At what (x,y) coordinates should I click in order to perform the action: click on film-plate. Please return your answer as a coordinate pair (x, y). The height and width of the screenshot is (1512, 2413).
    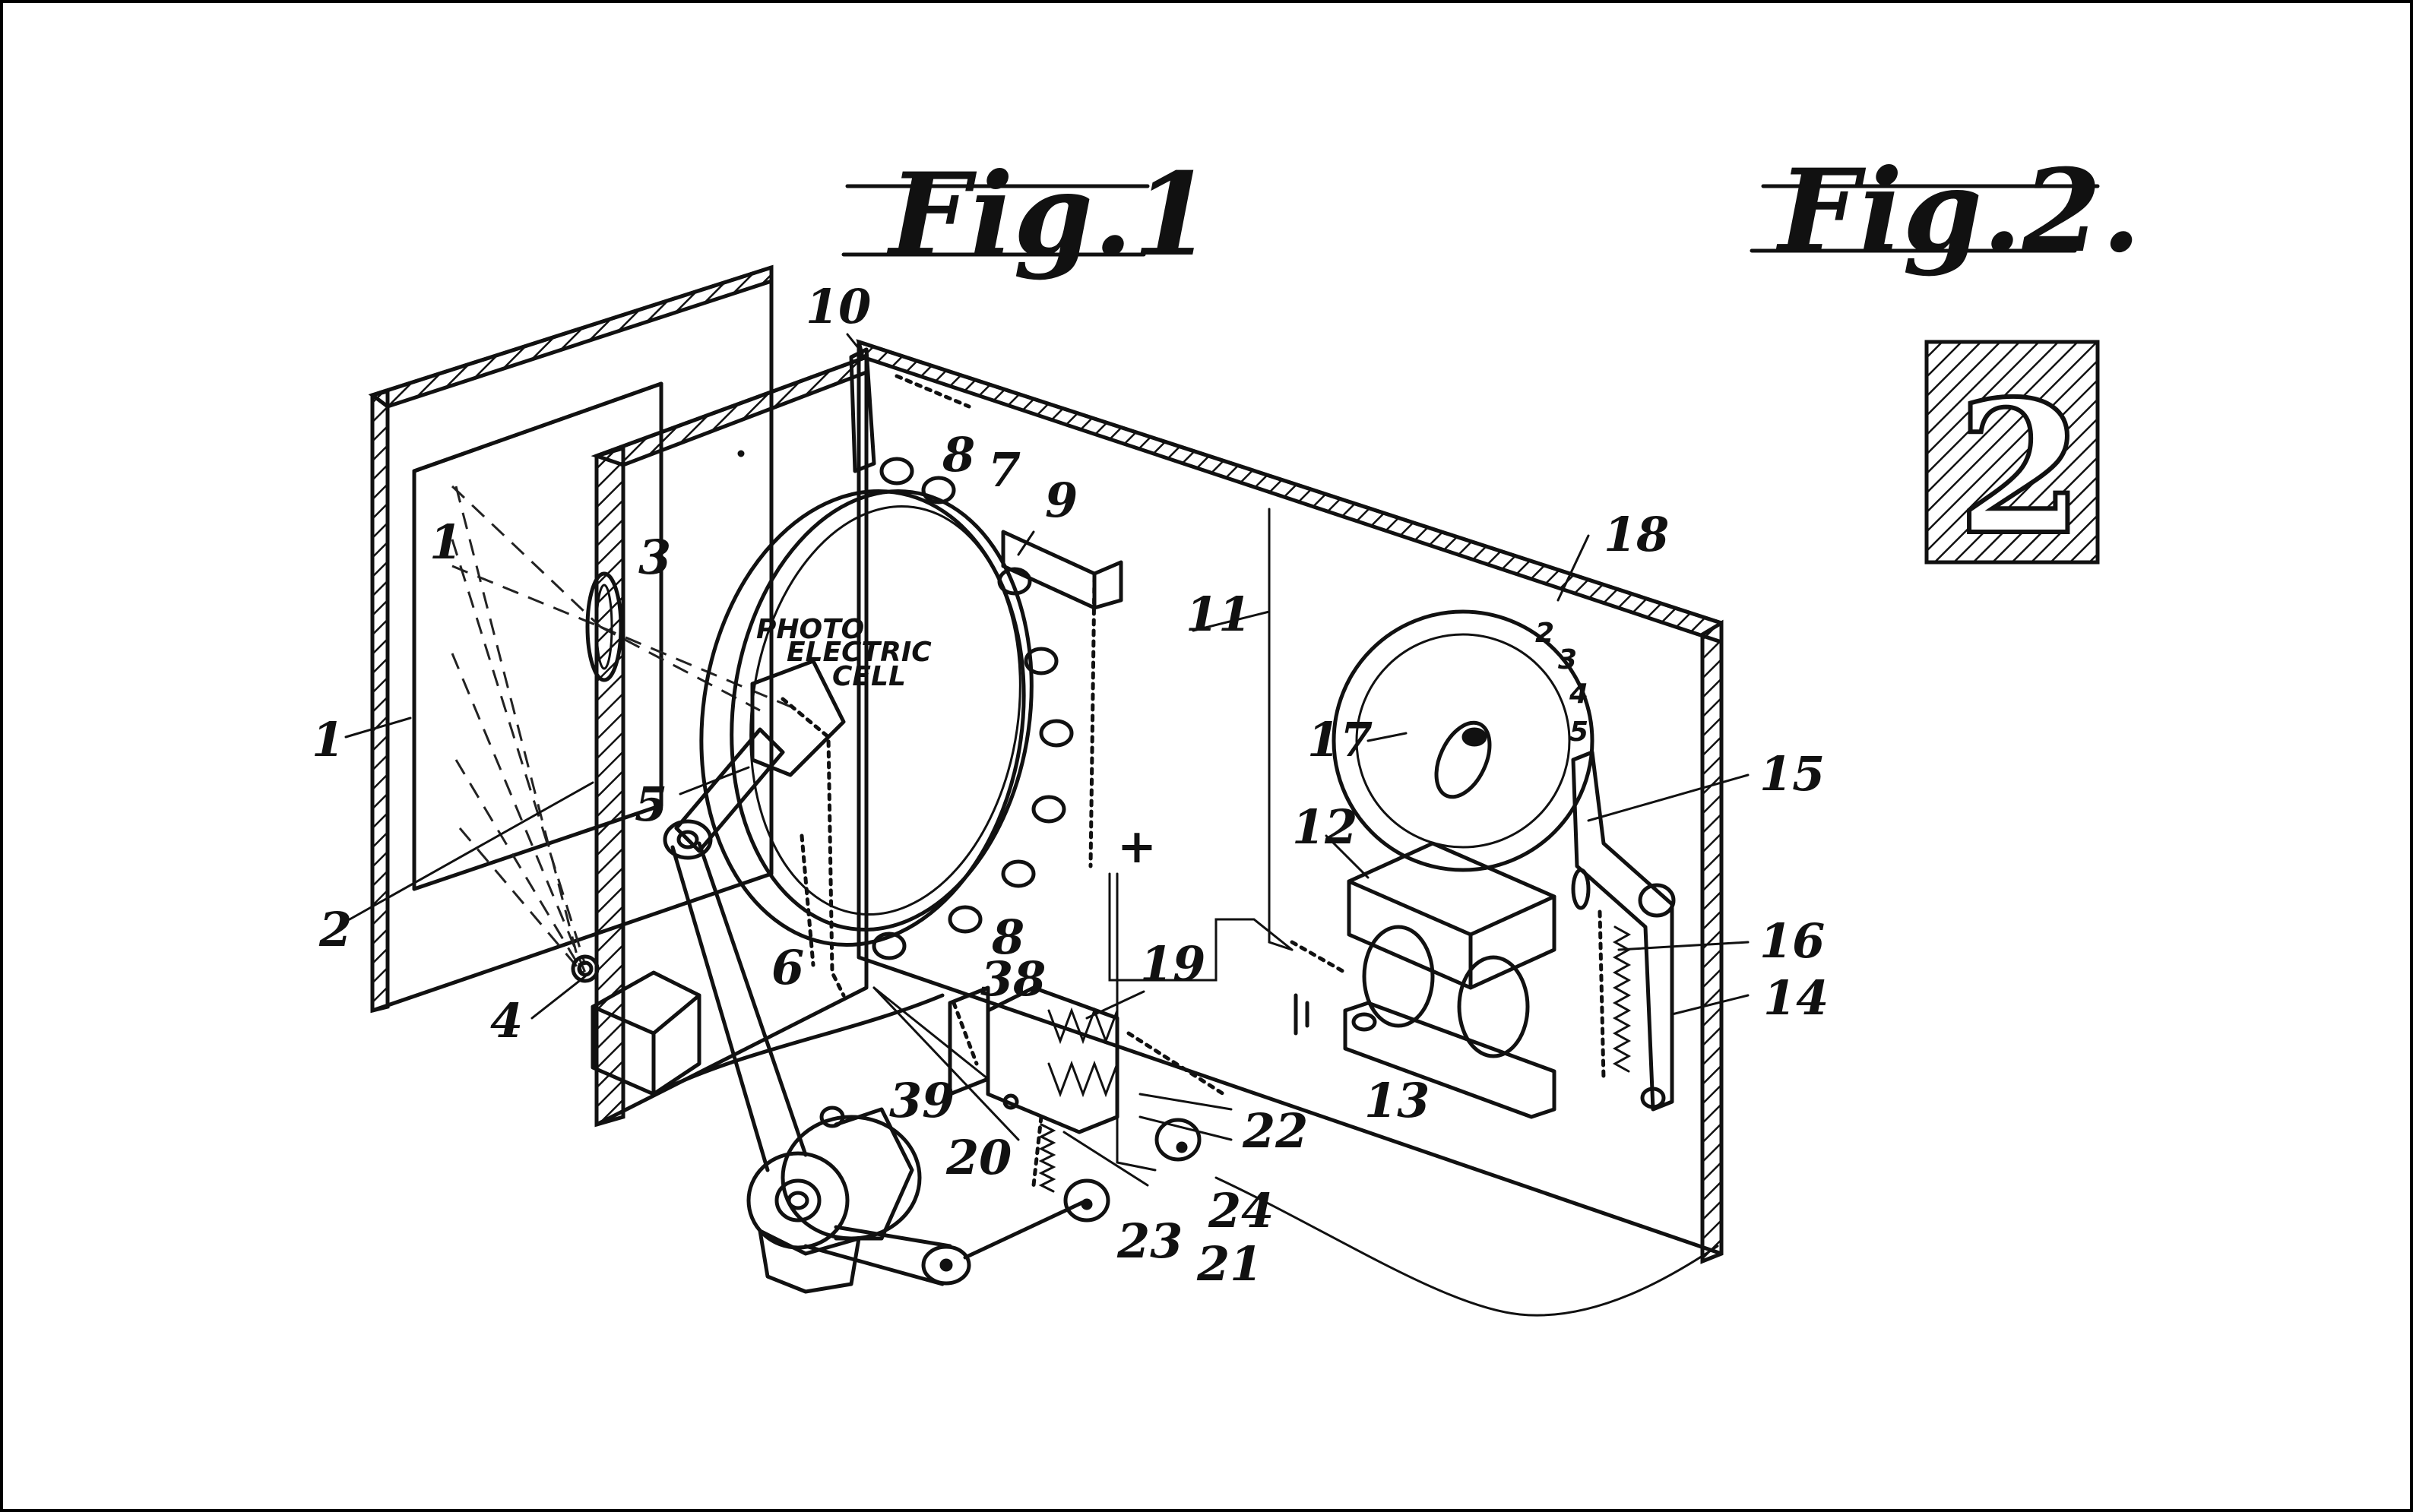
    Looking at the image, I should click on (571, 639).